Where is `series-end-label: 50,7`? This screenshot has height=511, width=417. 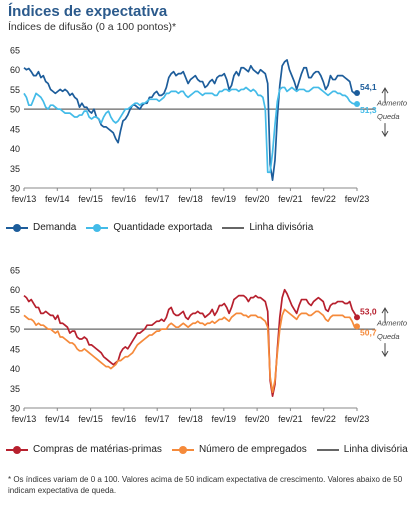
series-end-label: 50,7 is located at coordinates (368, 332).